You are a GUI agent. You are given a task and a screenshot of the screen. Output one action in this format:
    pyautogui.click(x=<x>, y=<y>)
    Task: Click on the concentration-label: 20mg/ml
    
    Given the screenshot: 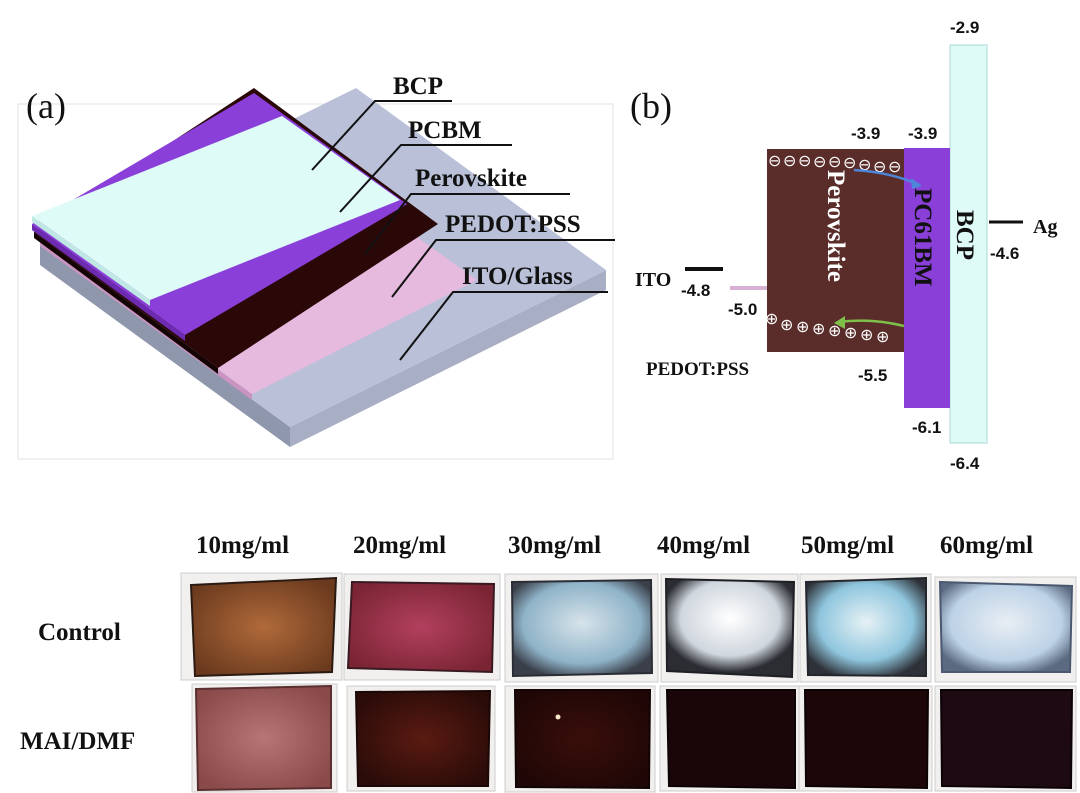 What is the action you would take?
    pyautogui.click(x=399, y=545)
    